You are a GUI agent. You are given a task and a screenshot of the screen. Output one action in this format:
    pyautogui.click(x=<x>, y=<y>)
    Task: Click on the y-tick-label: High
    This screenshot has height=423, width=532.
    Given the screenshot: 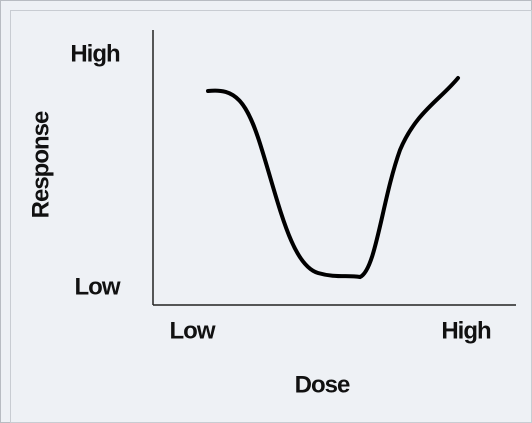 What is the action you would take?
    pyautogui.click(x=95, y=53)
    